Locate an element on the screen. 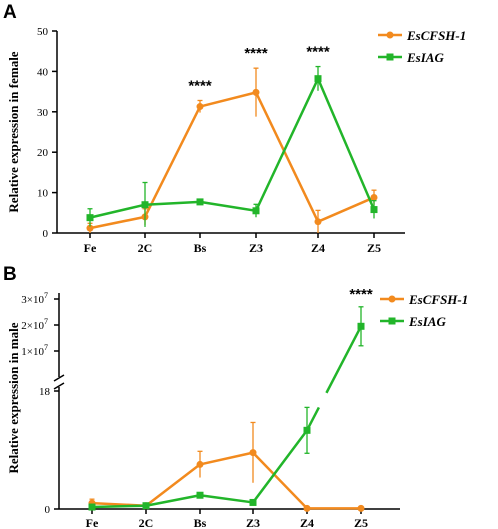  panel-b-x-tick-label: Z3 is located at coordinates (253, 522).